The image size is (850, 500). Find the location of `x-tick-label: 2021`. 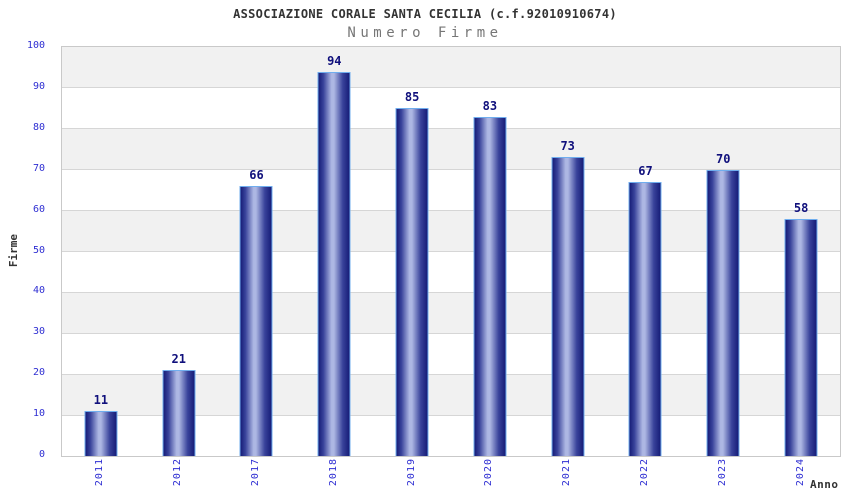

x-tick-label: 2021 is located at coordinates (567, 472).